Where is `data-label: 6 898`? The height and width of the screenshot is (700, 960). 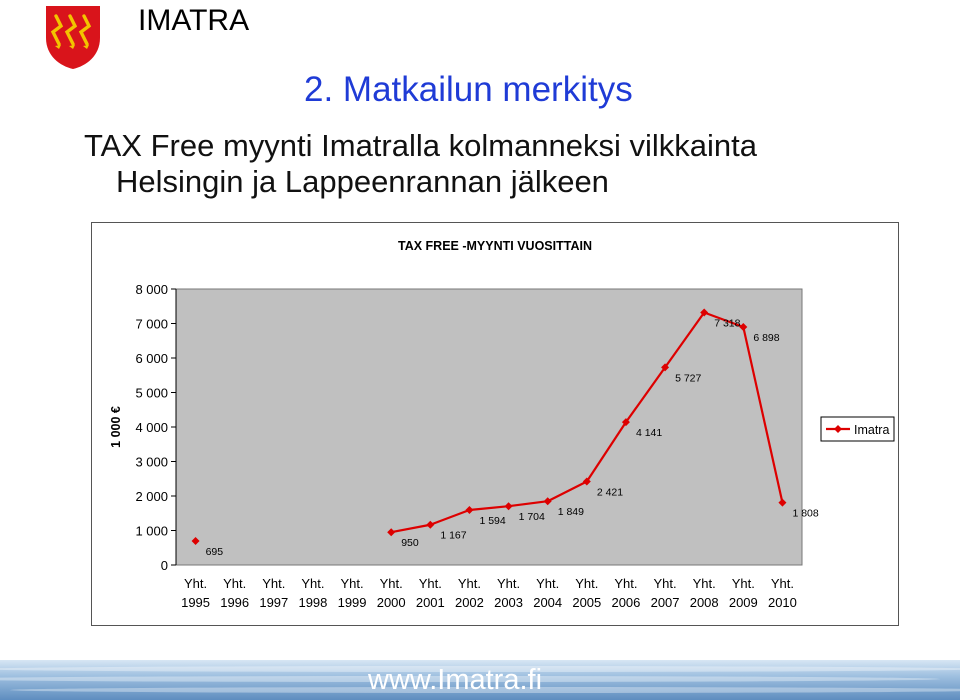 data-label: 6 898 is located at coordinates (766, 338).